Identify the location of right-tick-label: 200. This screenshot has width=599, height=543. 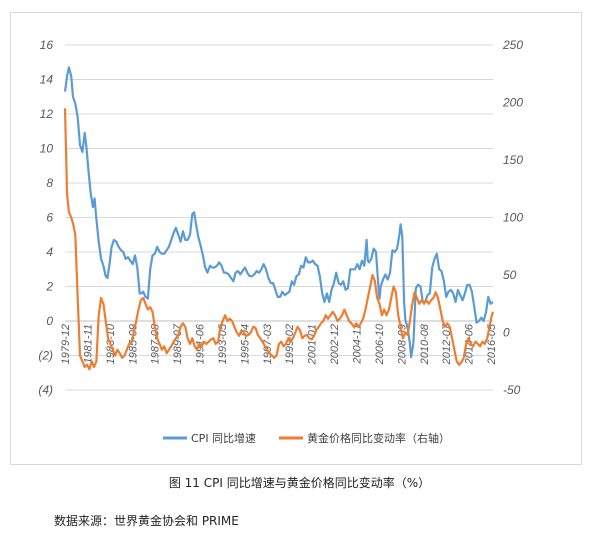
(512, 103).